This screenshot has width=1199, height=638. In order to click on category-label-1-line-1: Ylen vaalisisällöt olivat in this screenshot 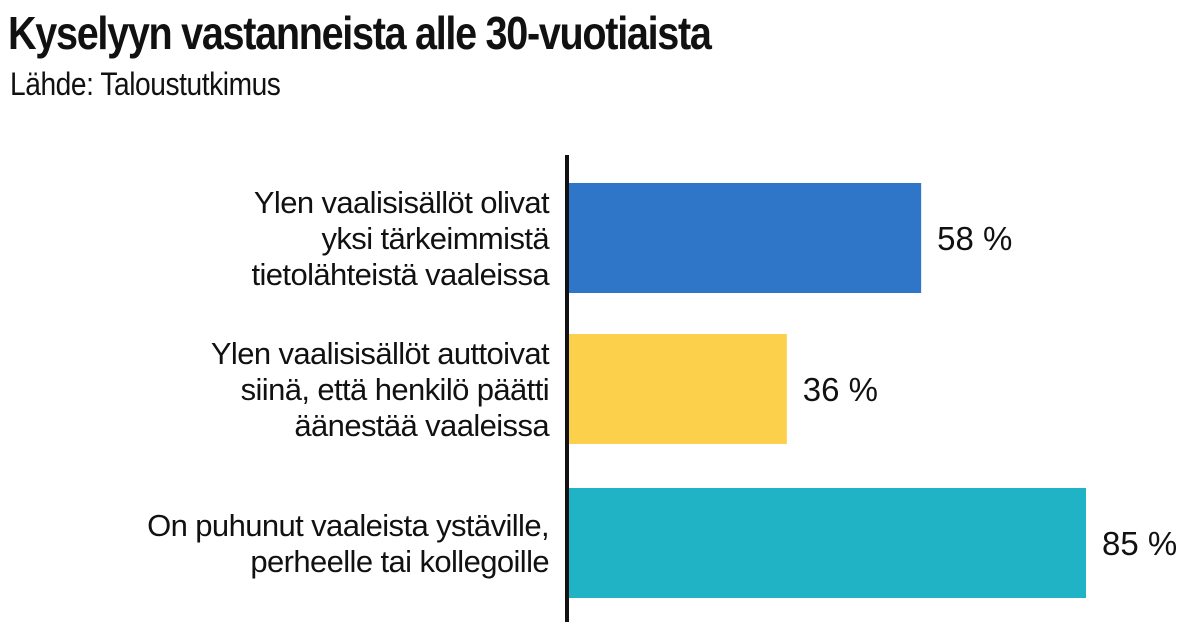, I will do `click(402, 202)`.